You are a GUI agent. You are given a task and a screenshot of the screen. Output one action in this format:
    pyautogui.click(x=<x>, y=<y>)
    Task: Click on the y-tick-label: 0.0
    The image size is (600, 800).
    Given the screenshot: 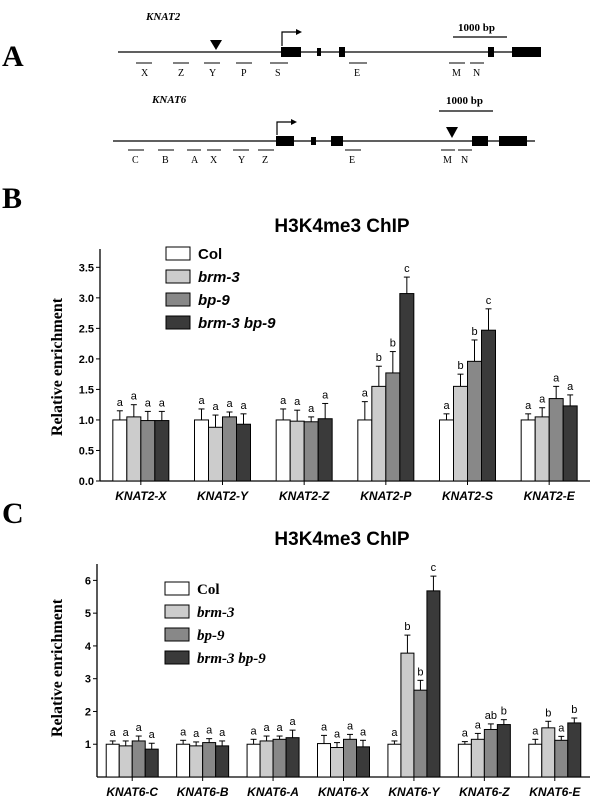 What is the action you would take?
    pyautogui.click(x=86, y=482)
    